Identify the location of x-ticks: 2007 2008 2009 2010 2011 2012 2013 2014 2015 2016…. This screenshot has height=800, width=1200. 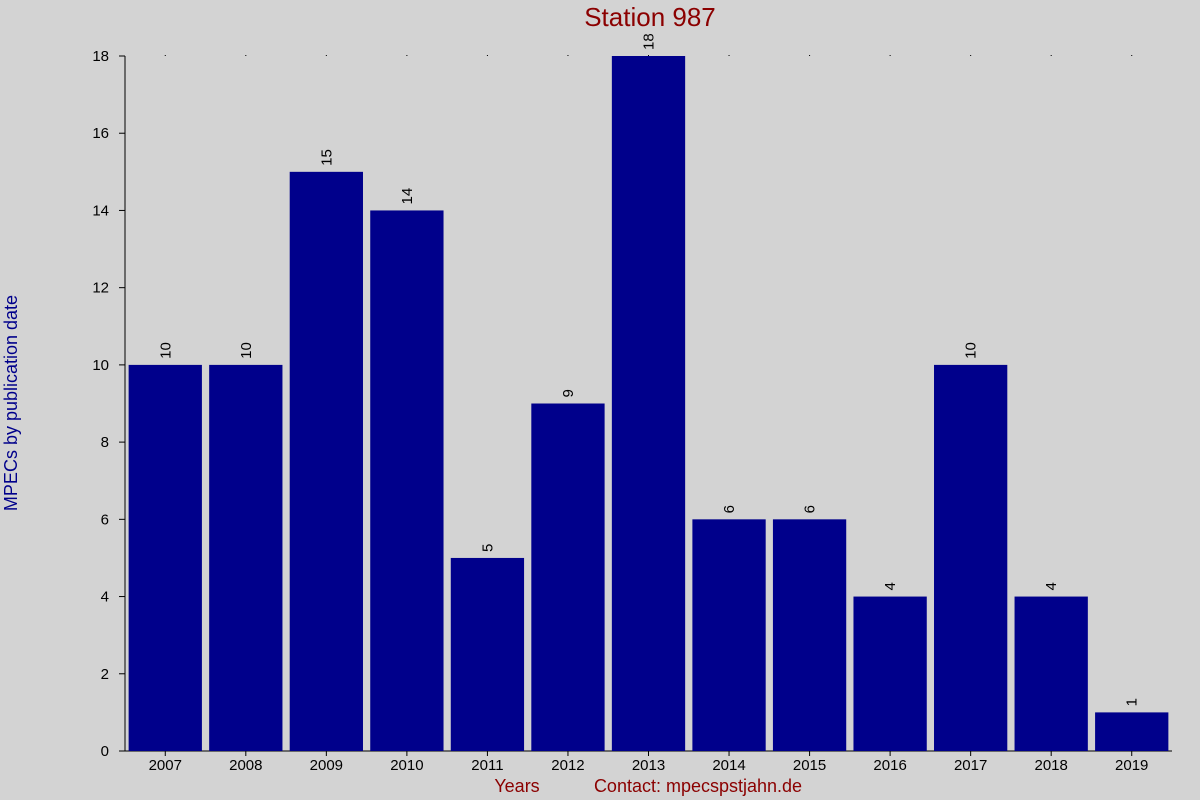
(648, 762).